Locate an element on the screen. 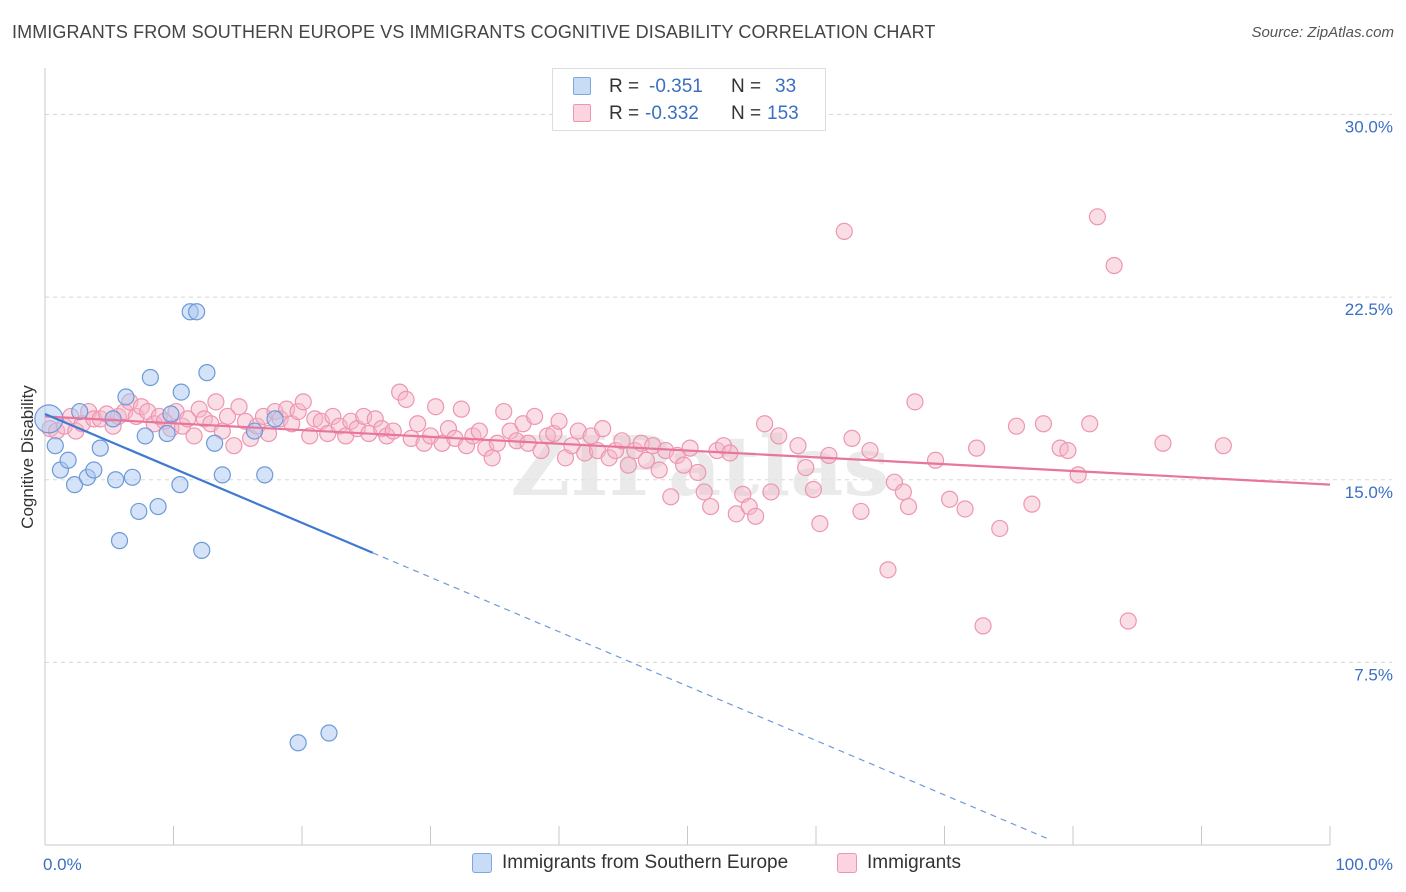  legend-swatch-pink is located at coordinates (582, 113).